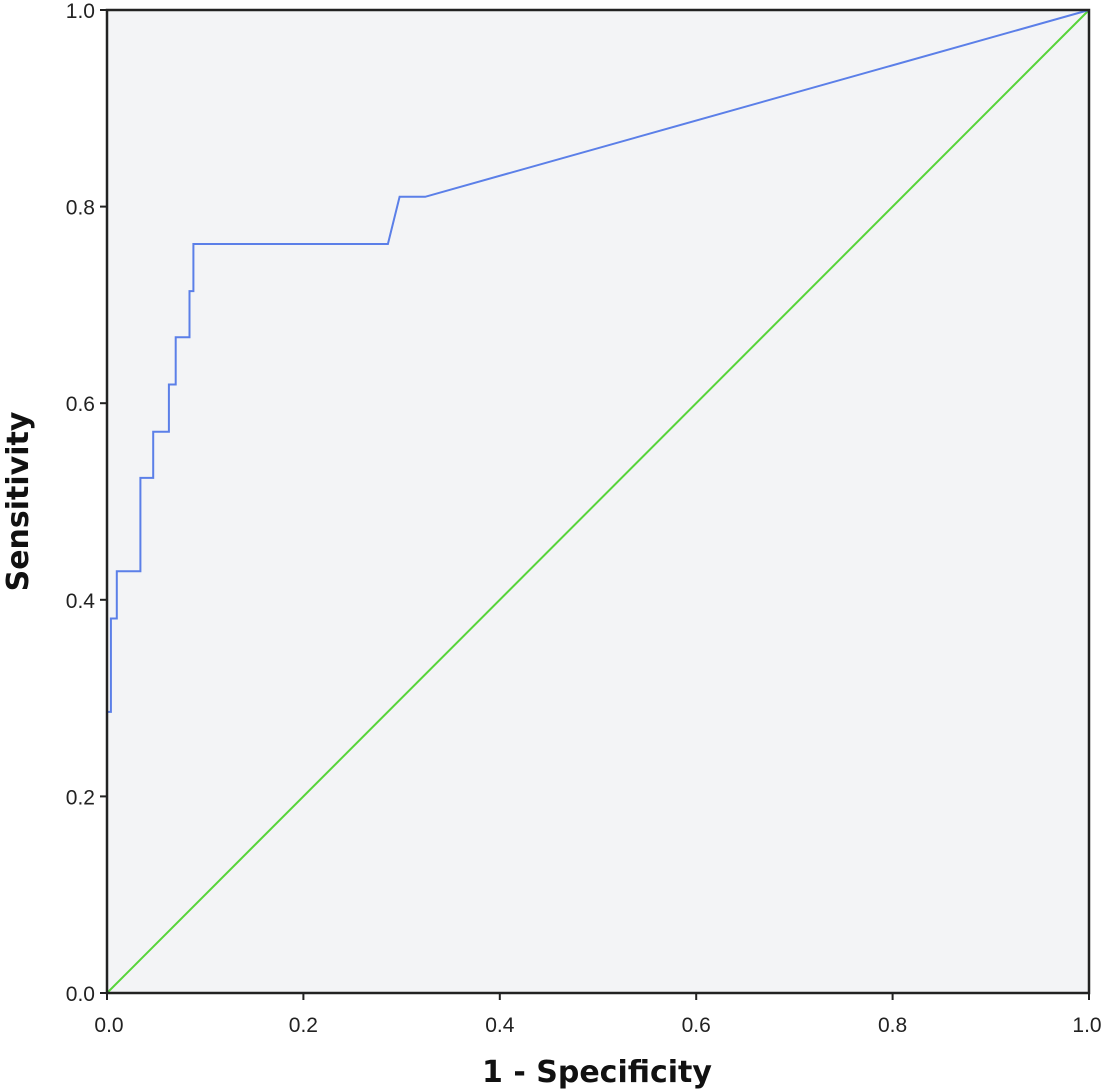 The height and width of the screenshot is (1092, 1108). Describe the element at coordinates (696, 1025) in the screenshot. I see `x-tick-label: 0.6` at that location.